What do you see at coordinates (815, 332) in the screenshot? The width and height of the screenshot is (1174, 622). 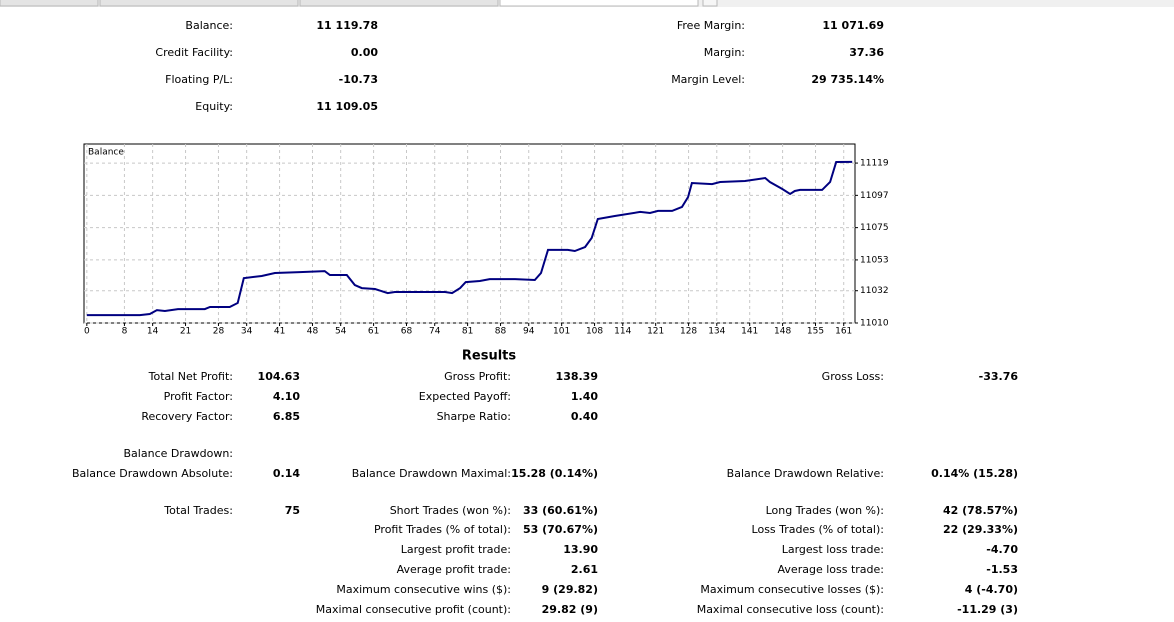 I see `x-tick-label: 155` at bounding box center [815, 332].